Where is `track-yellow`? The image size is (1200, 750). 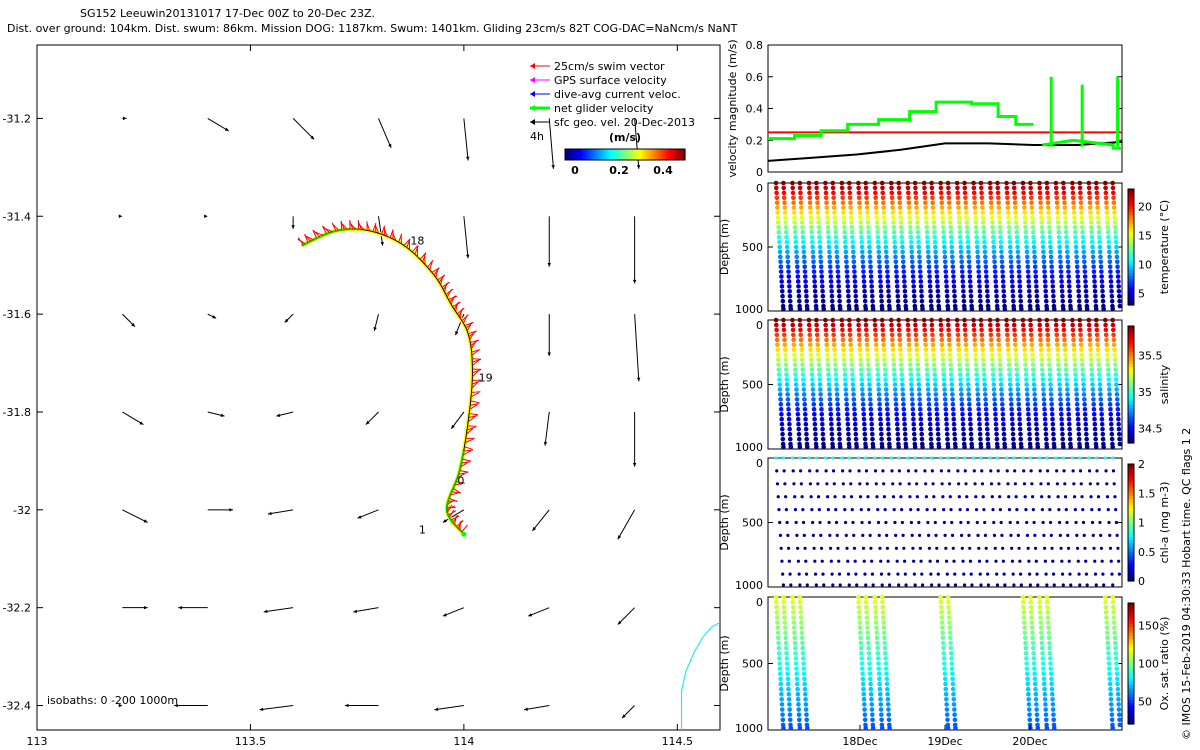
track-yellow is located at coordinates (387, 381).